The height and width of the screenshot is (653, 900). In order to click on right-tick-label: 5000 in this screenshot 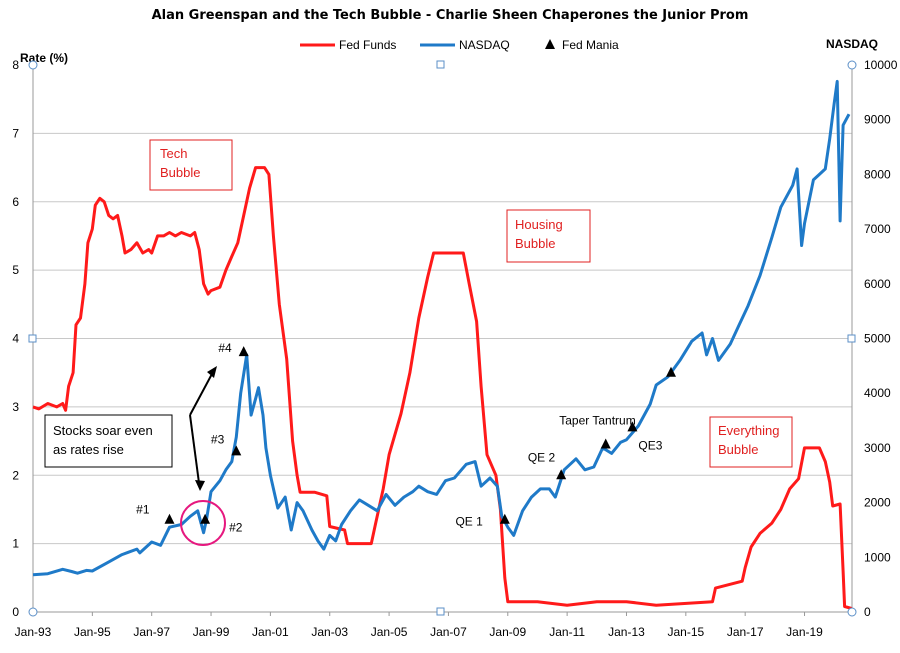, I will do `click(877, 339)`.